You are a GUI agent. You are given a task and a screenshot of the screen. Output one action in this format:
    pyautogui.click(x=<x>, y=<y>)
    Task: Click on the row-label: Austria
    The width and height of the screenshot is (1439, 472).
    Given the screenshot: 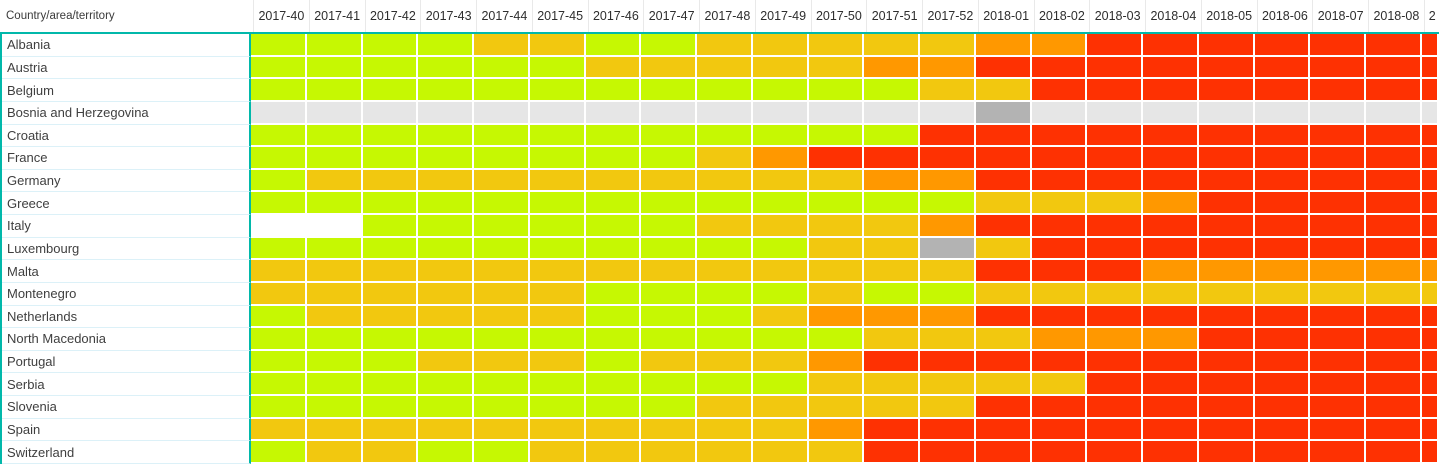 What is the action you would take?
    pyautogui.click(x=126, y=68)
    